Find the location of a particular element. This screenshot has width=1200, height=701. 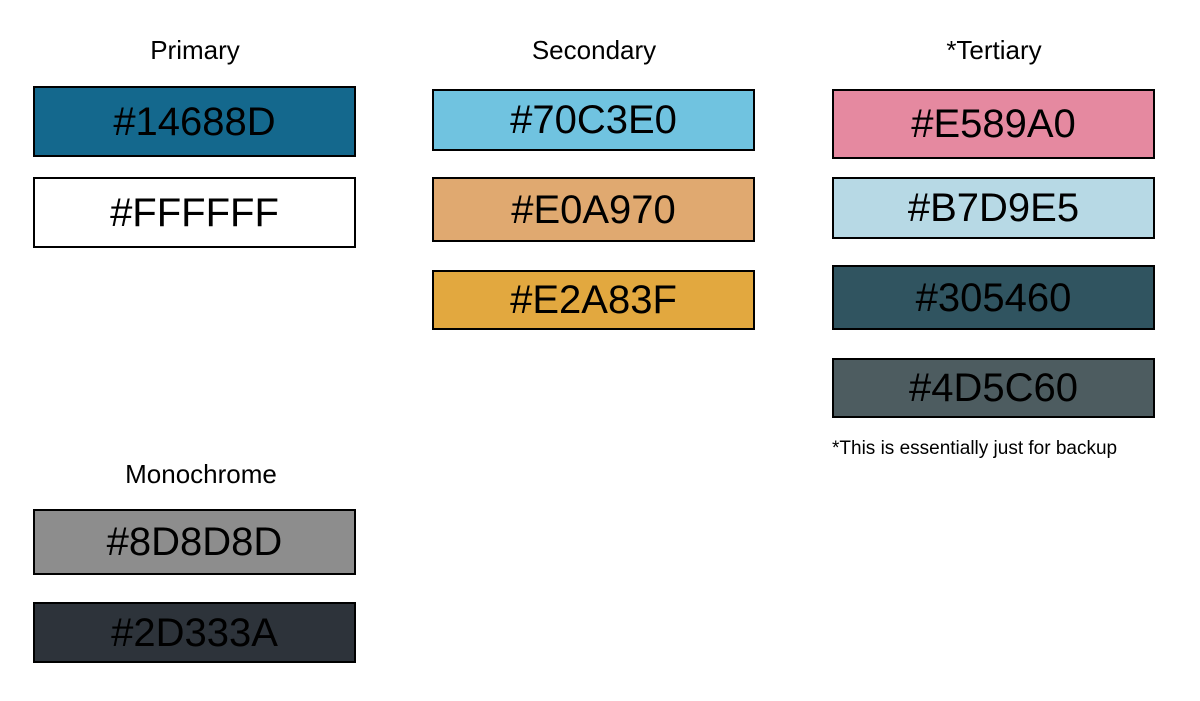

tertiary-footnote: *This is essentially just for backup is located at coordinates (975, 448).